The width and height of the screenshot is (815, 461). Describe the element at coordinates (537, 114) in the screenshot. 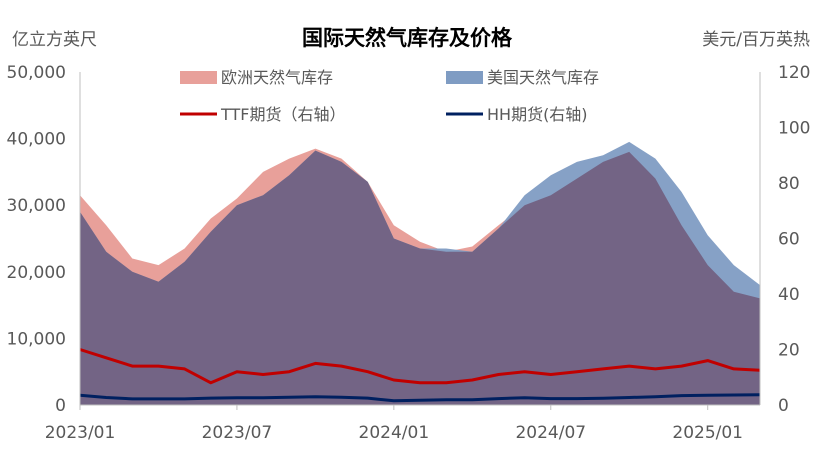

I see `legend-label-hh: HH期货(右轴)` at that location.